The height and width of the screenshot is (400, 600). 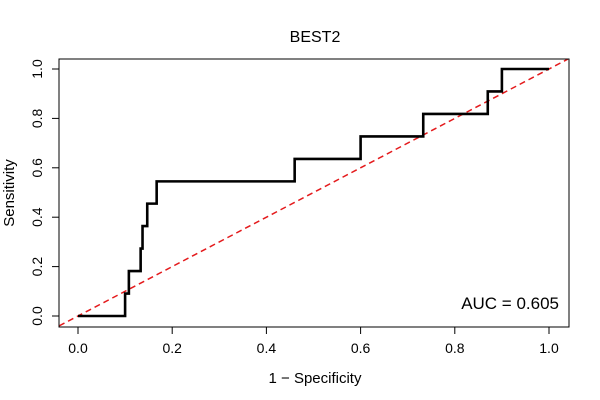 What do you see at coordinates (510, 303) in the screenshot?
I see `auc-annotation: AUC = 0.605` at bounding box center [510, 303].